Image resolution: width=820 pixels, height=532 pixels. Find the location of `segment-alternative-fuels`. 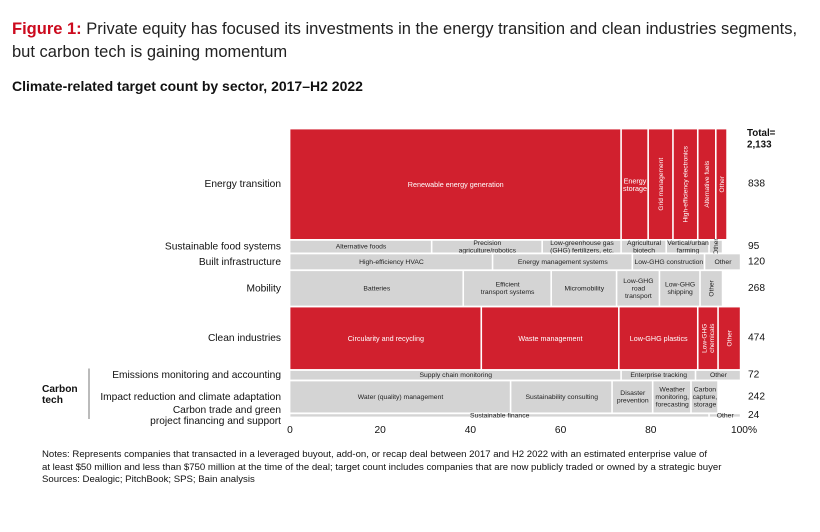

segment-alternative-fuels is located at coordinates (706, 184).